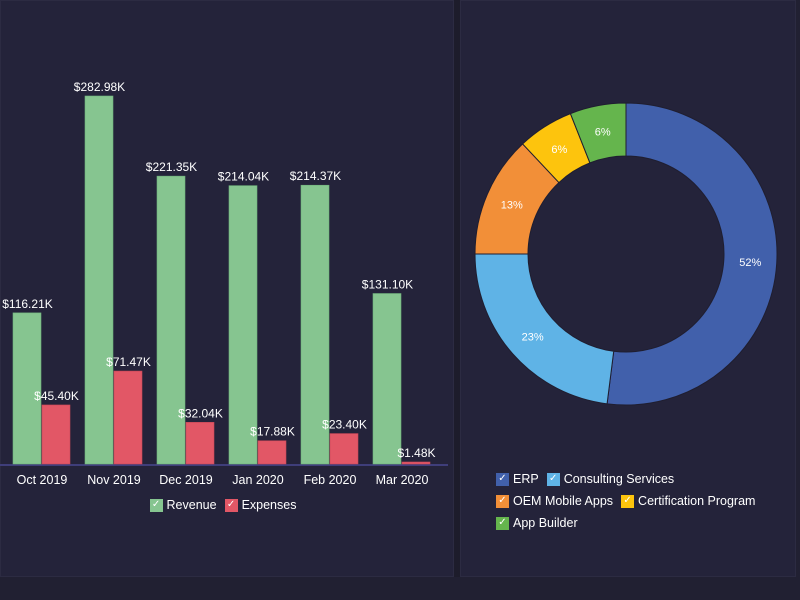  What do you see at coordinates (243, 177) in the screenshot?
I see `revenue-data-label: $214.04K` at bounding box center [243, 177].